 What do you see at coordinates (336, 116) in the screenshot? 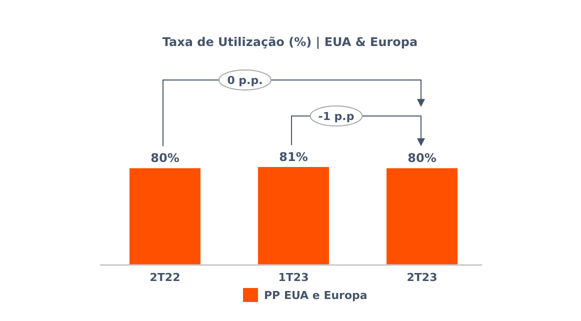
I see `text: -1 p.p` at bounding box center [336, 116].